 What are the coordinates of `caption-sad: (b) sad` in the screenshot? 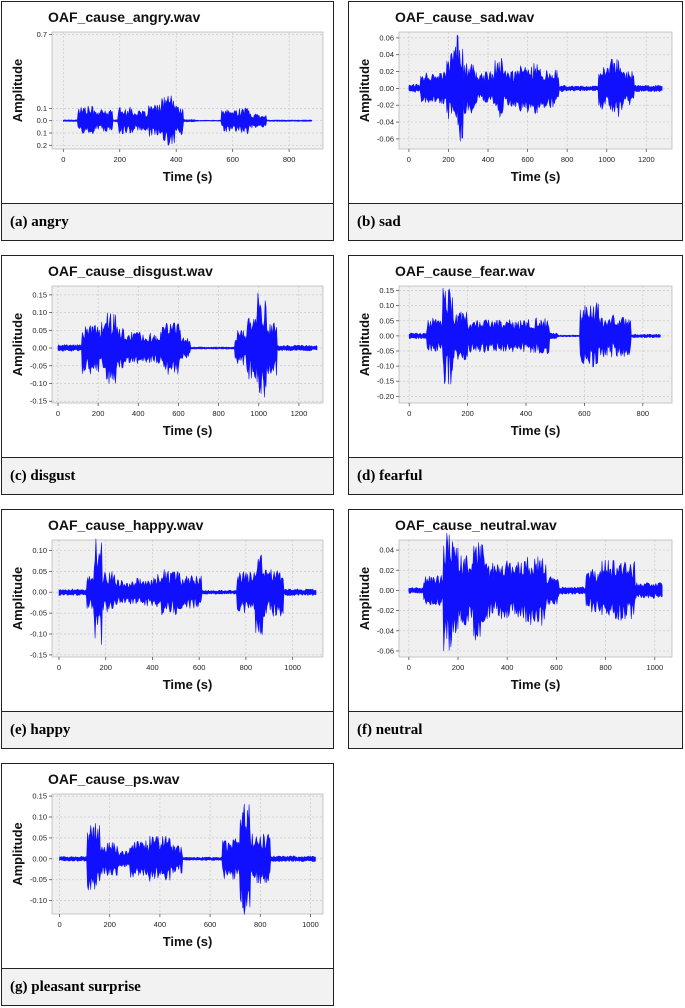 It's located at (515, 221).